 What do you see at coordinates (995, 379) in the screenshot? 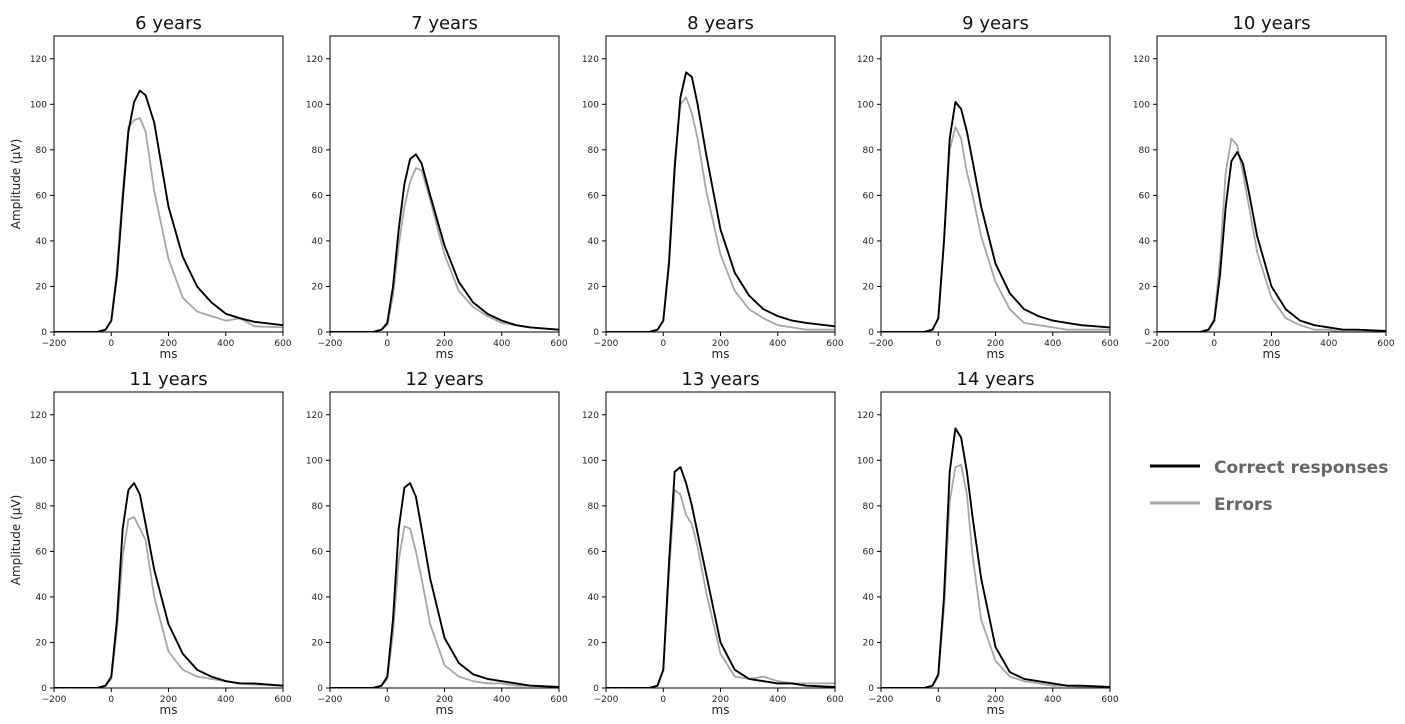
I see `panel-title: 14 years` at bounding box center [995, 379].